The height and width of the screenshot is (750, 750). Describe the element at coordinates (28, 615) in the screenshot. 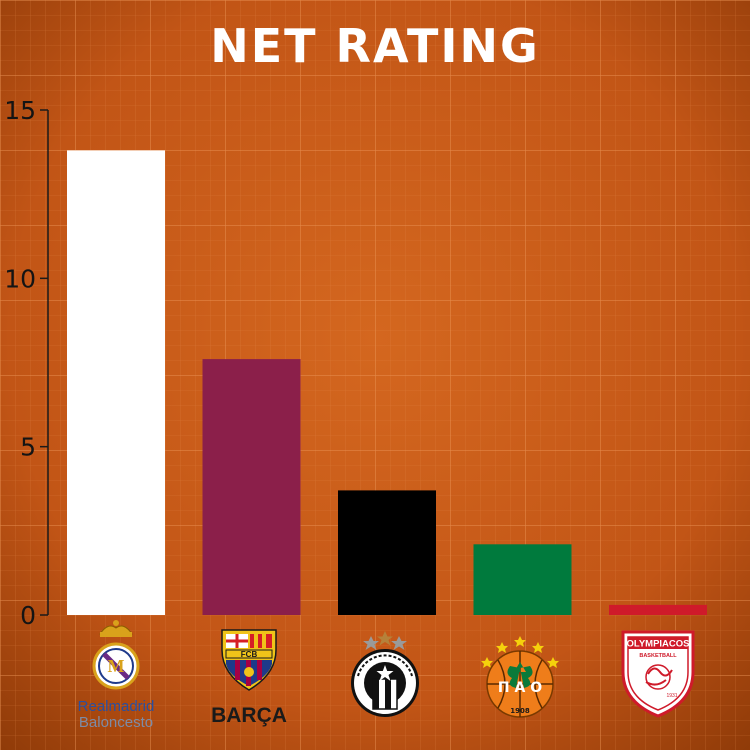

I see `y-tick-label: 0` at that location.